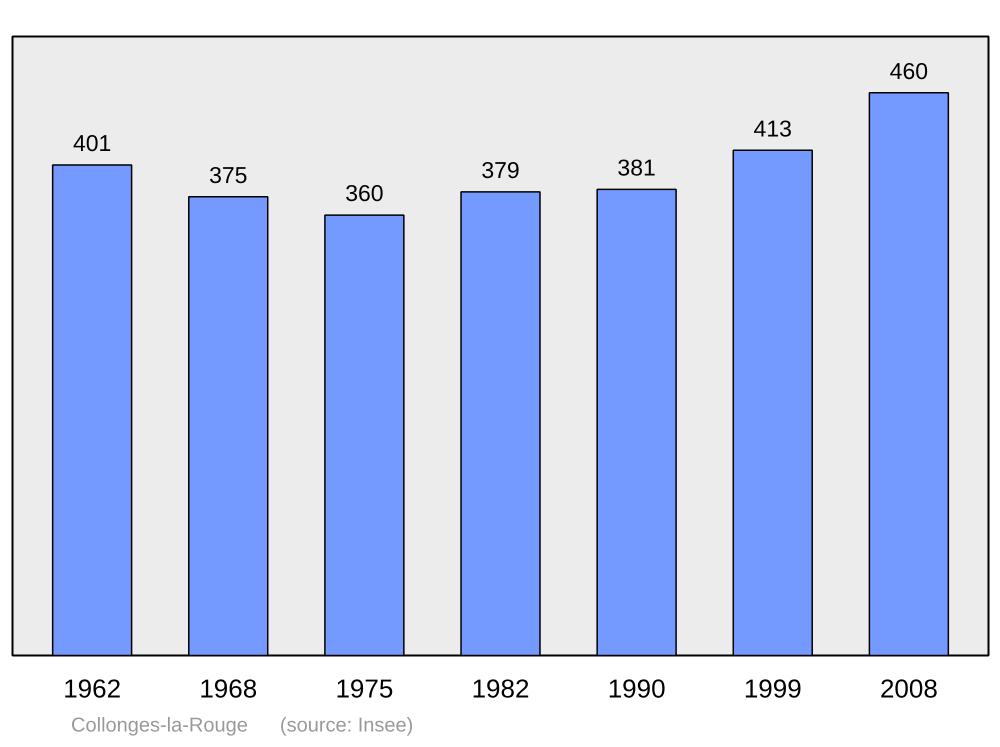  What do you see at coordinates (501, 689) in the screenshot?
I see `x-tick-label: 1982` at bounding box center [501, 689].